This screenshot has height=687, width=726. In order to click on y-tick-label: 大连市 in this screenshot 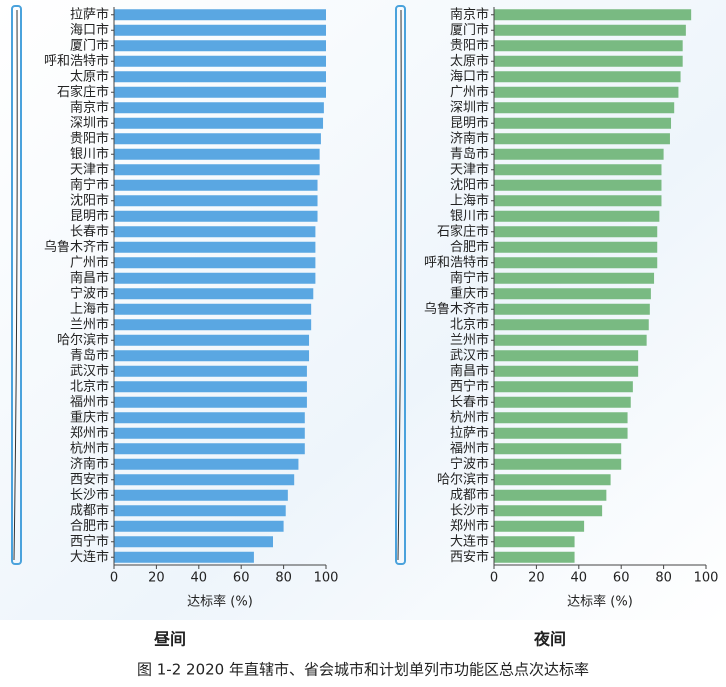, I will do `click(469, 541)`.